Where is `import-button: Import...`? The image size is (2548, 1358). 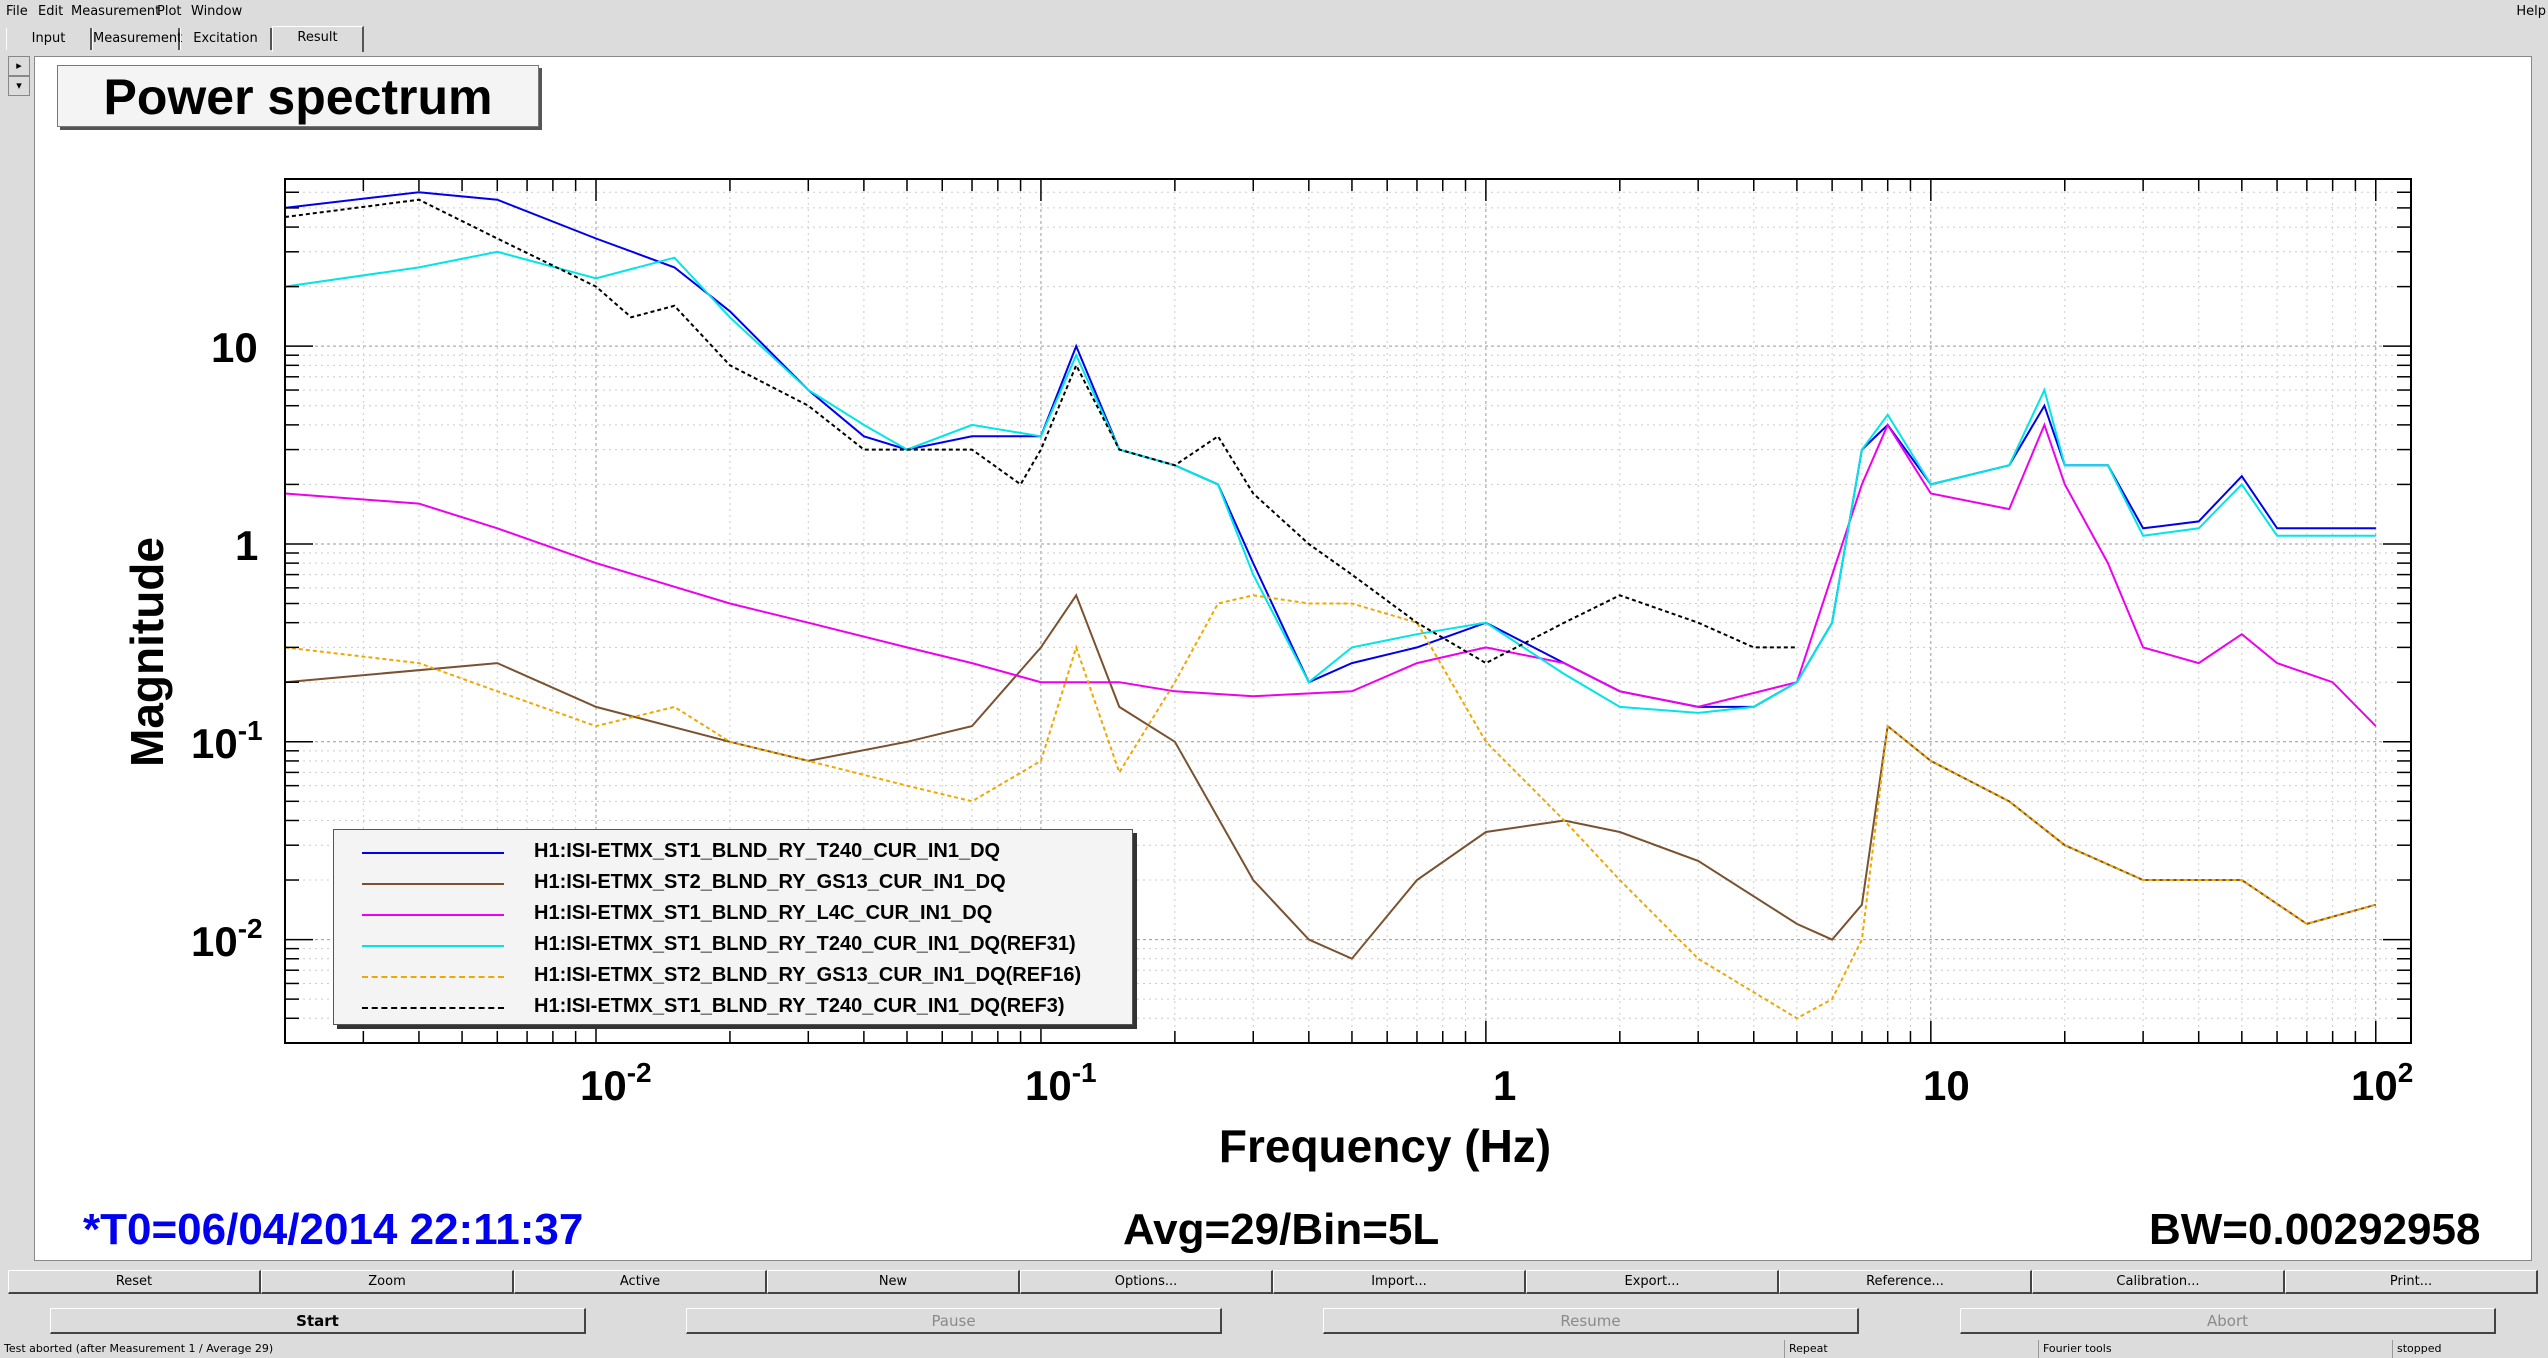 import-button: Import... is located at coordinates (1399, 1282).